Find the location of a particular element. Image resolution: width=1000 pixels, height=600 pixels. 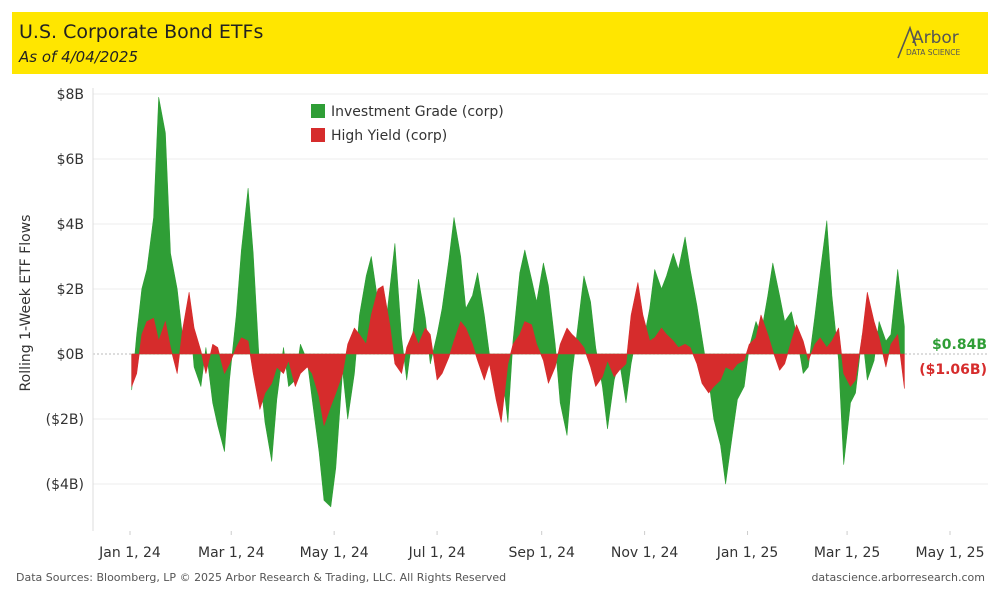

logo-name: Arbor is located at coordinates (935, 38).